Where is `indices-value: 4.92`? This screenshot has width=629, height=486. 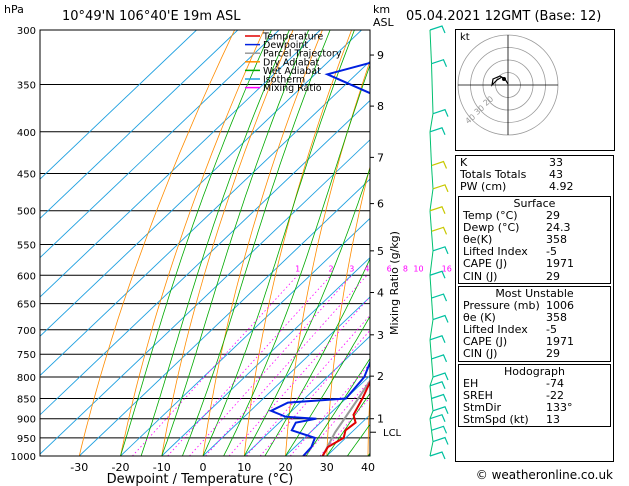 indices-value: 4.92 is located at coordinates (561, 187).